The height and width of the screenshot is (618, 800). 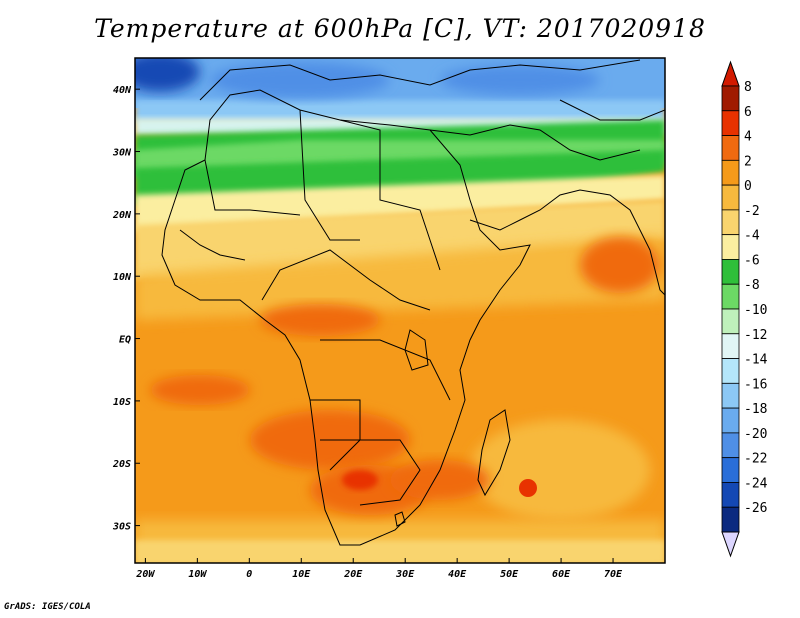 I want to click on lon-tick-label: 20E, so click(x=353, y=574).